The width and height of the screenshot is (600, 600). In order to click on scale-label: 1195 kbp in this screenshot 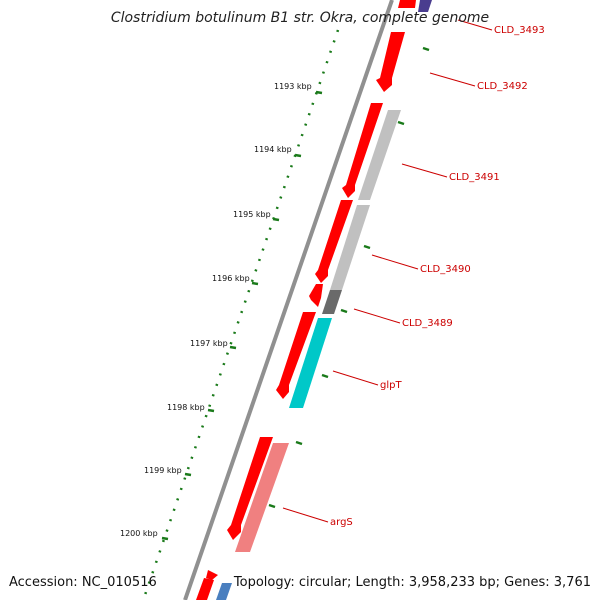, I will do `click(252, 214)`.